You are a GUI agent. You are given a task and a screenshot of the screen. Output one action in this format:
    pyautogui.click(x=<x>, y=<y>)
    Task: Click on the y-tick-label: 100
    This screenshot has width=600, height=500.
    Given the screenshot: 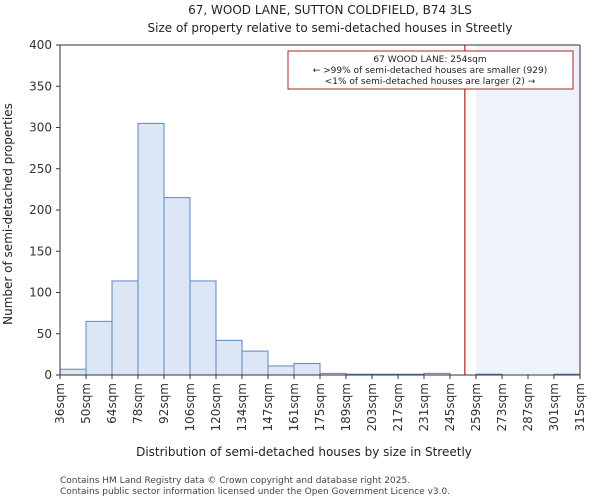 What is the action you would take?
    pyautogui.click(x=40, y=293)
    